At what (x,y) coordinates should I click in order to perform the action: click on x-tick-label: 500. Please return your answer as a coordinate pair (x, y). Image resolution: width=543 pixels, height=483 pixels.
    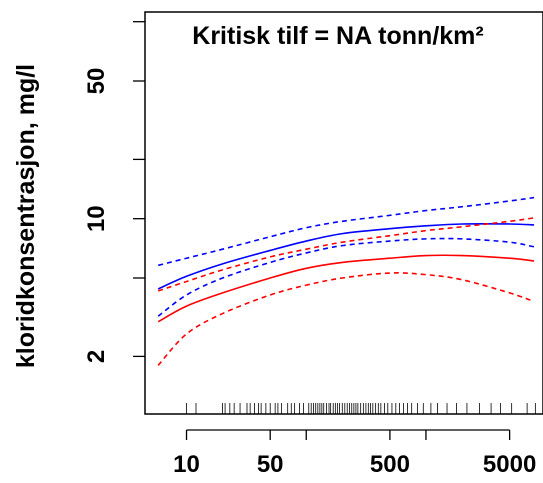
    Looking at the image, I should click on (390, 464).